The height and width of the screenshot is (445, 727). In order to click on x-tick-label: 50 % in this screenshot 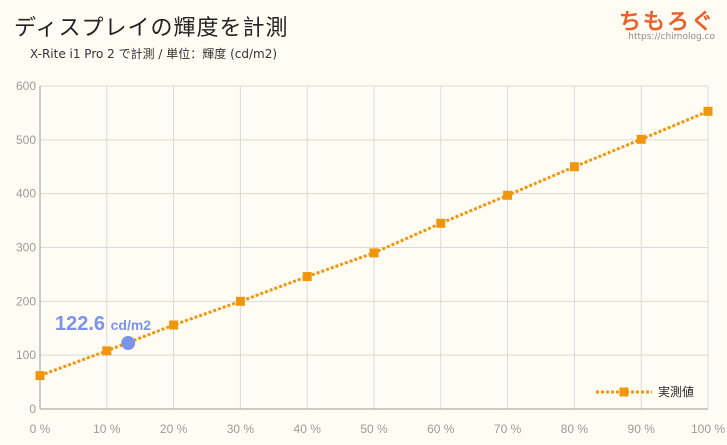, I will do `click(374, 429)`.